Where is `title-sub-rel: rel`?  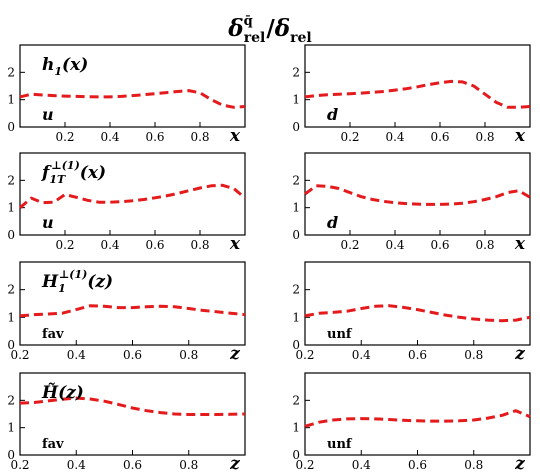
title-sub-rel: rel is located at coordinates (255, 38).